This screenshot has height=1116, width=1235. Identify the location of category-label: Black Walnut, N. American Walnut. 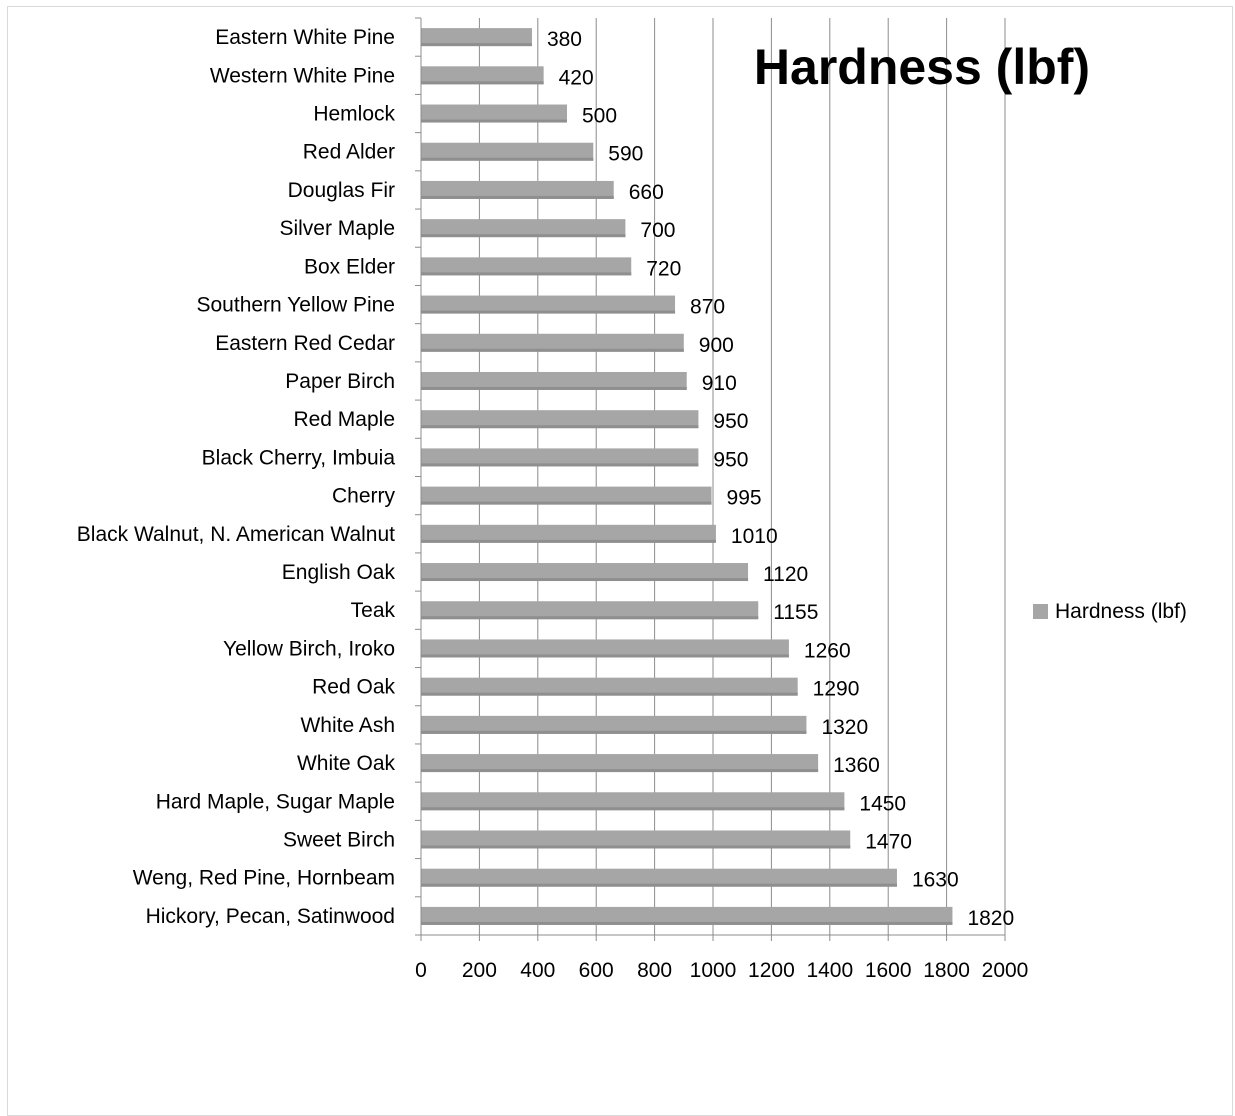
(236, 534).